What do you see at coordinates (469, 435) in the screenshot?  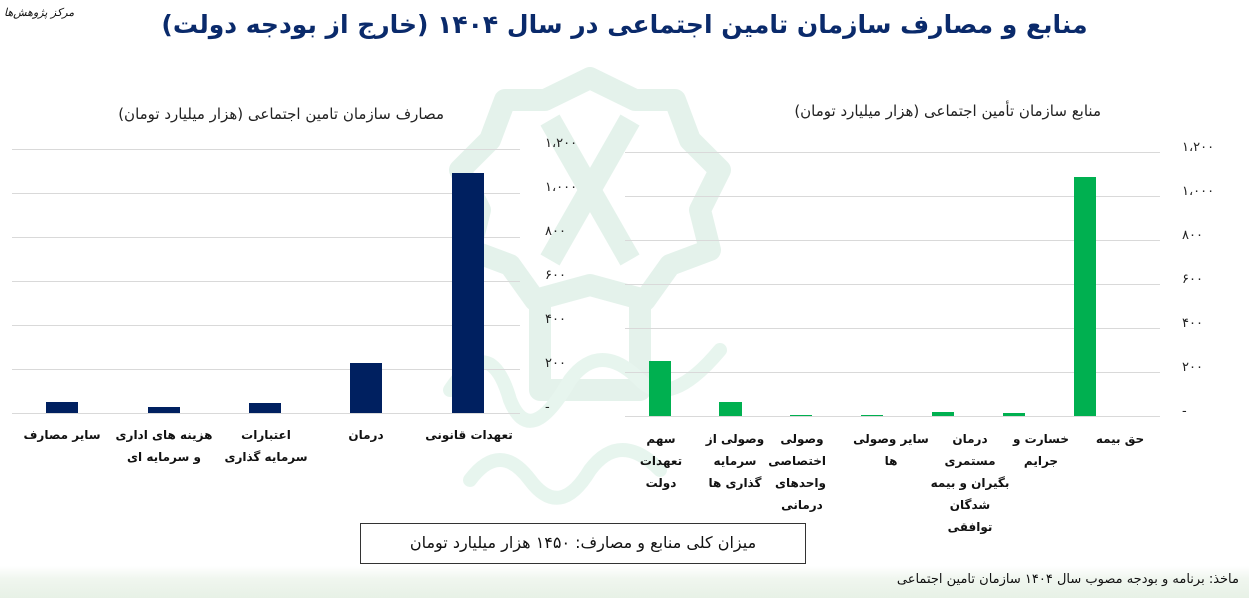 I see `x-label-legal-obligations: تعهدات قانونی` at bounding box center [469, 435].